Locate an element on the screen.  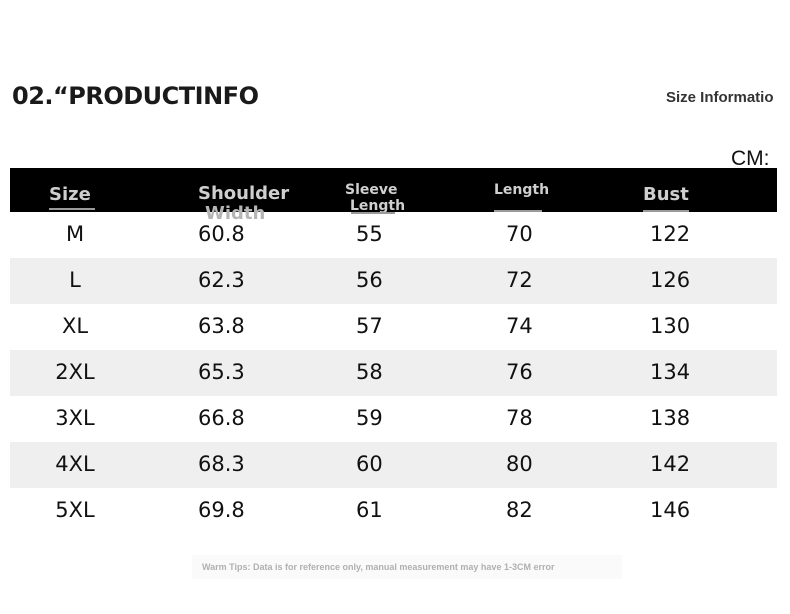
cell-length: 72 is located at coordinates (519, 280).